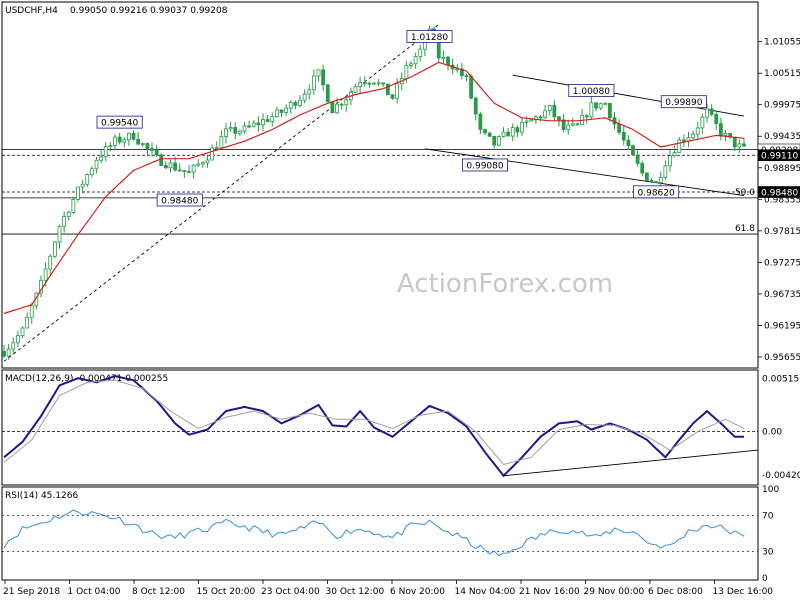 This screenshot has width=800, height=604. I want to click on price-tick-label-7: 0.97275, so click(782, 263).